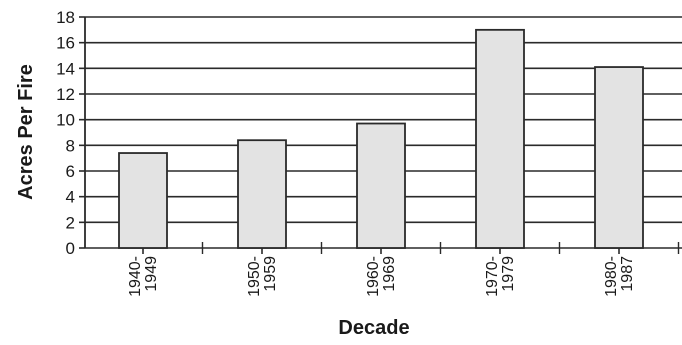 Image resolution: width=682 pixels, height=345 pixels. Describe the element at coordinates (135, 276) in the screenshot. I see `x-tick-label-line1: 1940-` at that location.